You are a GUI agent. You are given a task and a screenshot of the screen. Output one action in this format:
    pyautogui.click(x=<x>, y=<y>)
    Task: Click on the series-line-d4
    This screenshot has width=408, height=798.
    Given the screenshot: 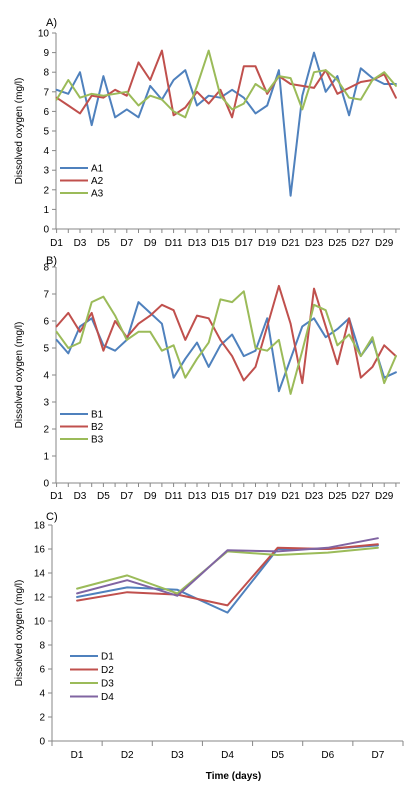 What is the action you would take?
    pyautogui.click(x=227, y=567)
    